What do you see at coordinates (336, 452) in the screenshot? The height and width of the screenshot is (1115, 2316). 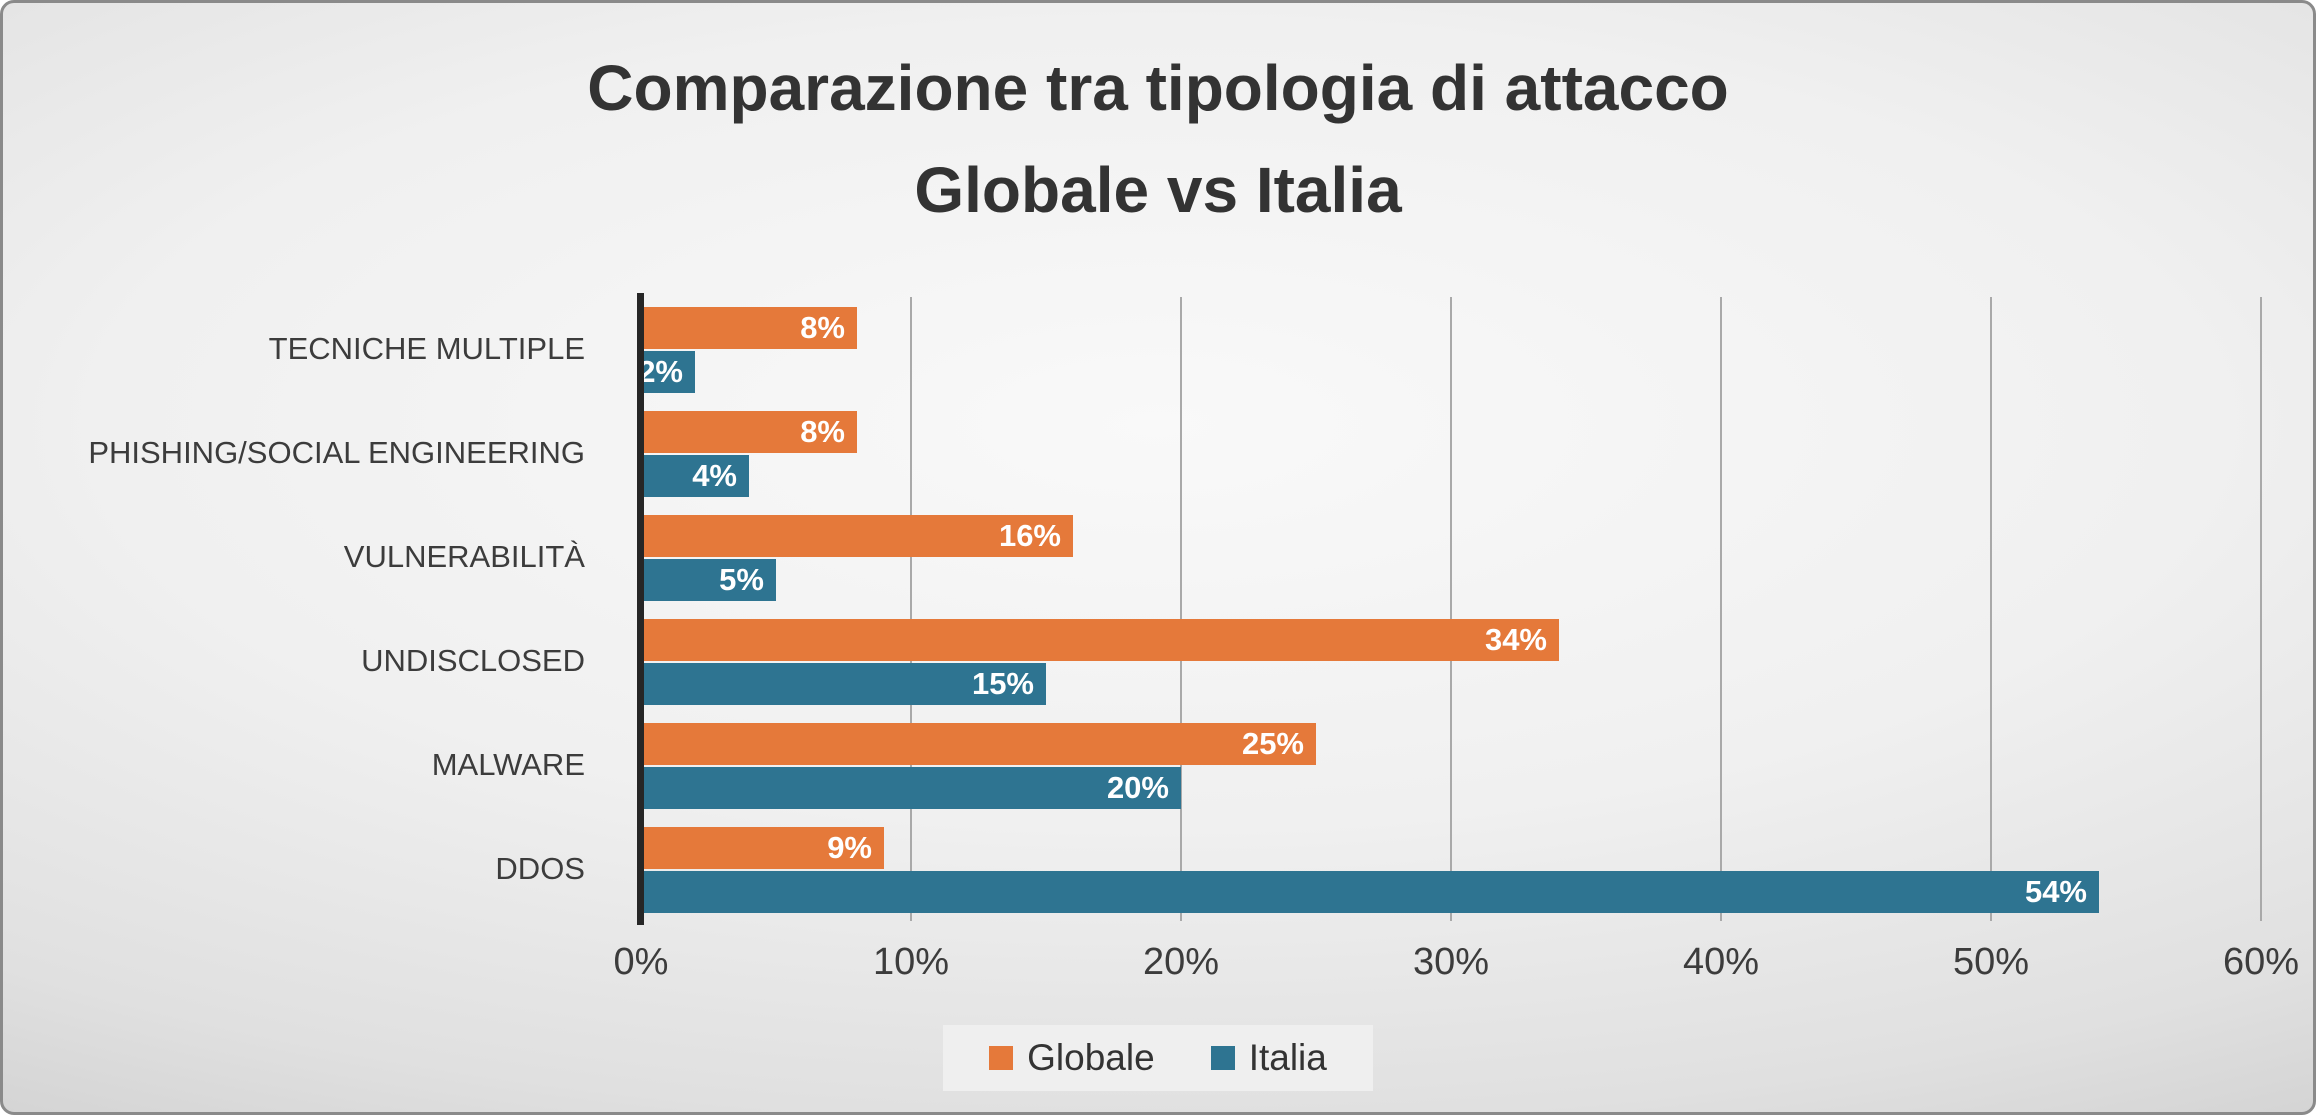 I see `category-label: PHISHING/SOCIAL ENGINEERING` at bounding box center [336, 452].